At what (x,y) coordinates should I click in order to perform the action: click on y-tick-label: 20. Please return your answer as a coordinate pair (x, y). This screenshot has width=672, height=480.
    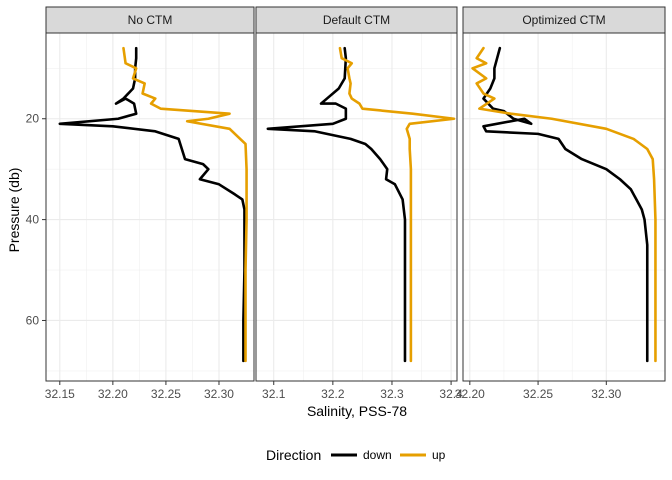
    Looking at the image, I should click on (33, 119).